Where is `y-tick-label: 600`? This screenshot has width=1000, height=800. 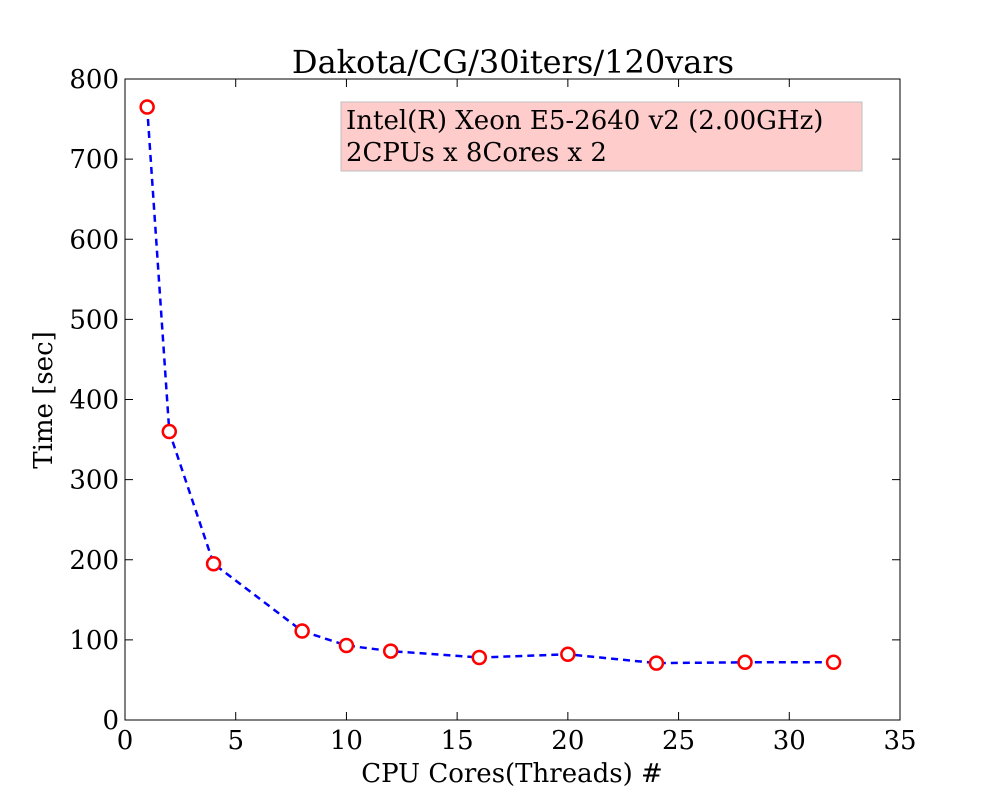
y-tick-label: 600 is located at coordinates (94, 240).